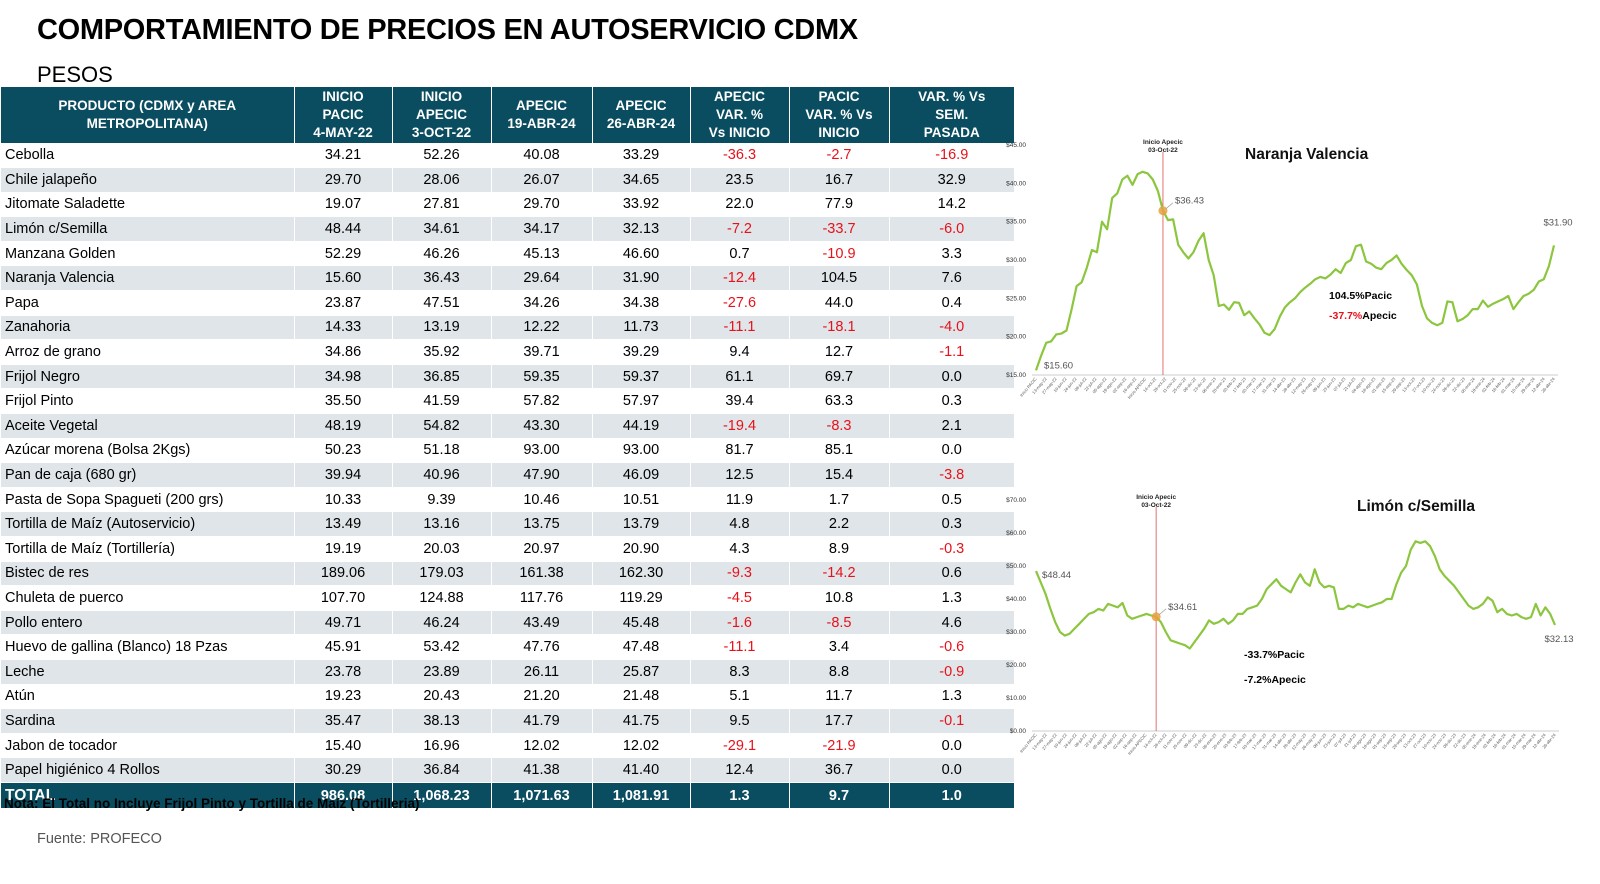 The image size is (1600, 884). Describe the element at coordinates (1056, 575) in the screenshot. I see `start-value-label: $48.44` at that location.